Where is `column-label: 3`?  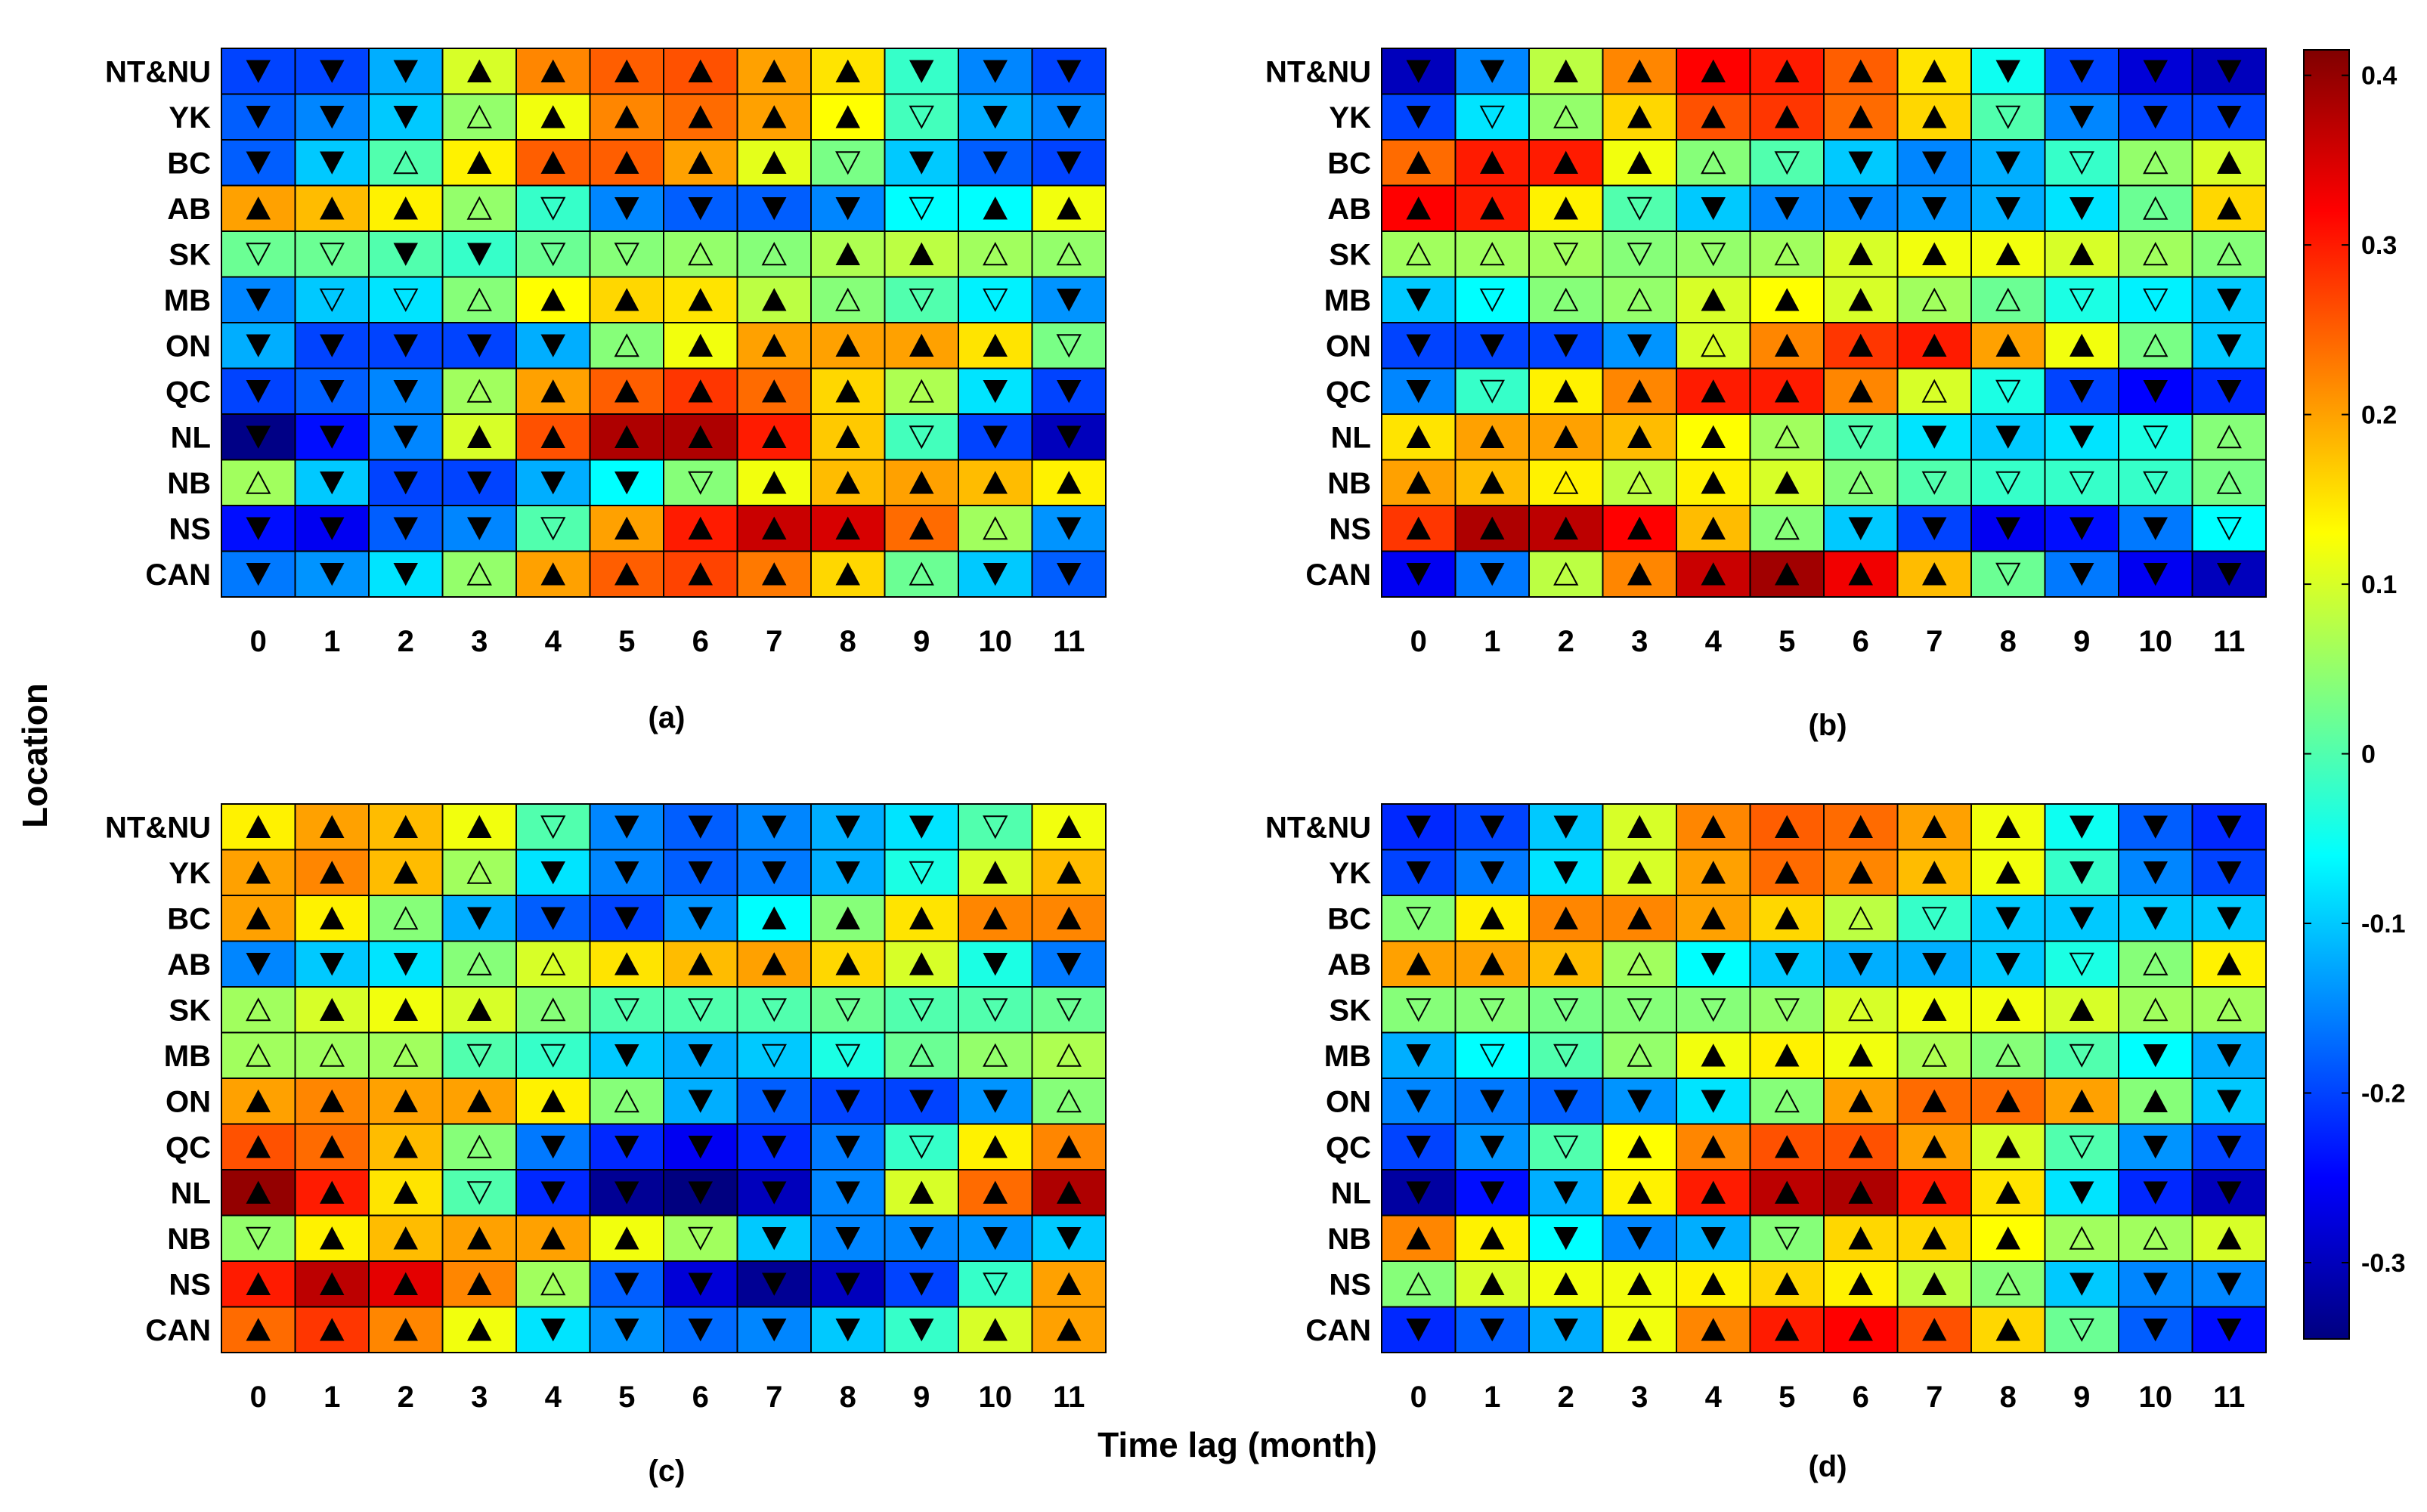 column-label: 3 is located at coordinates (1640, 641).